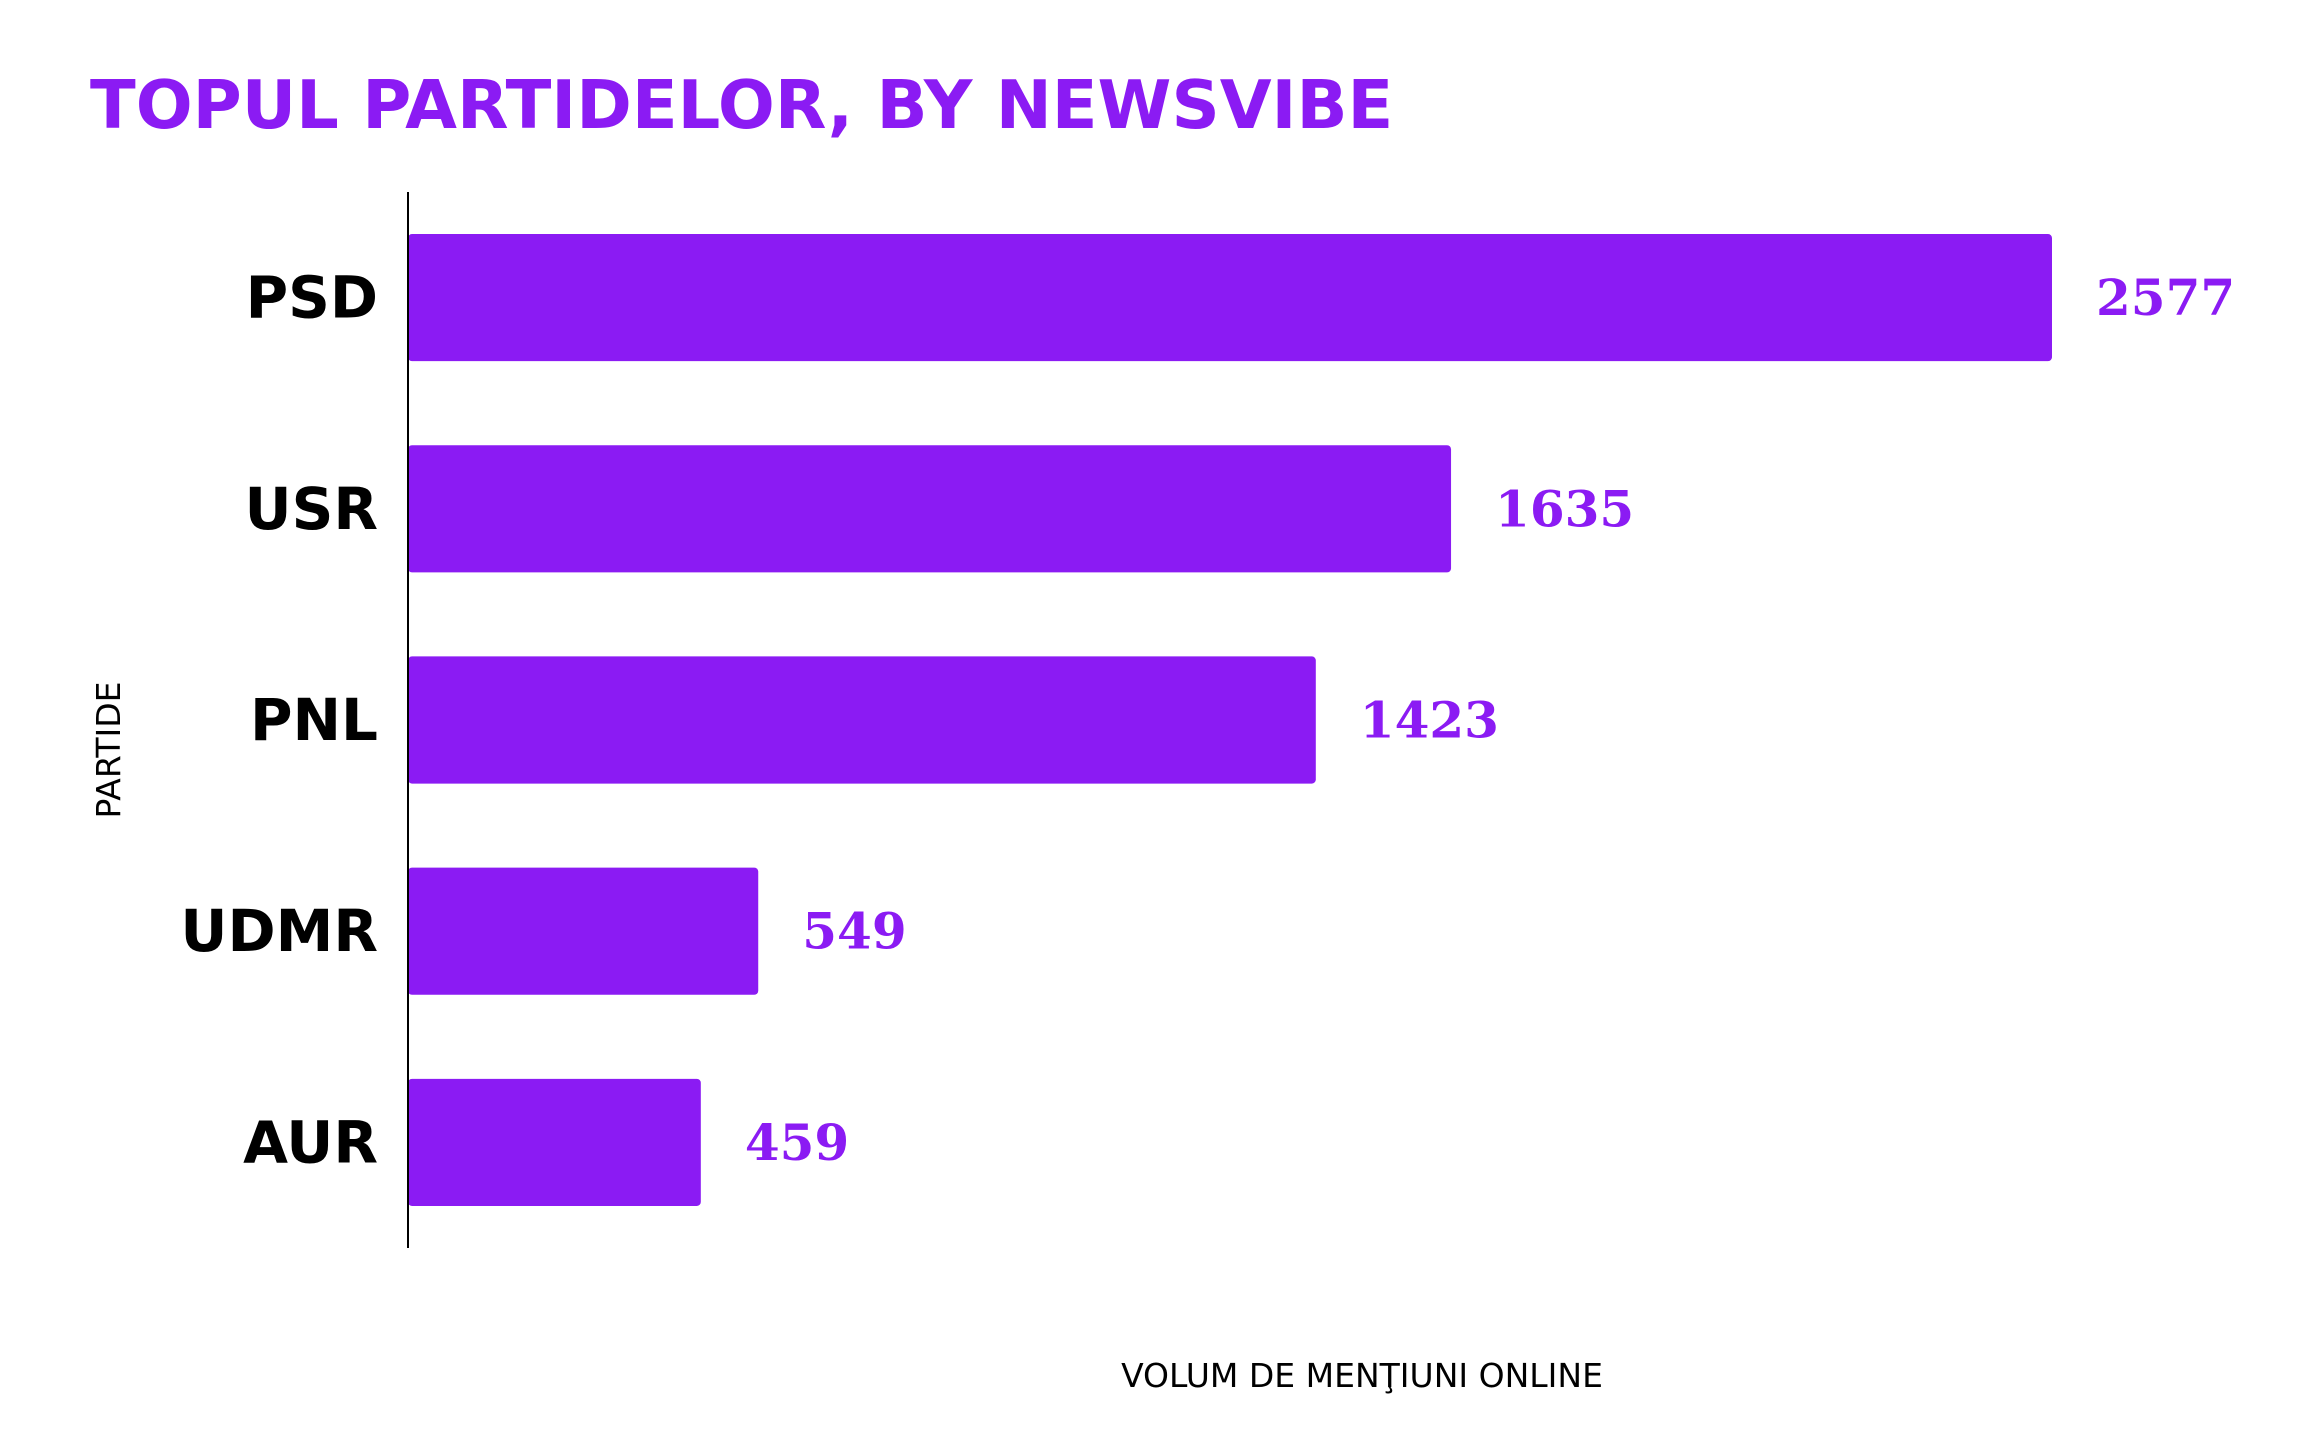 The height and width of the screenshot is (1434, 2312). I want to click on category-label-aur: AUR, so click(310, 1142).